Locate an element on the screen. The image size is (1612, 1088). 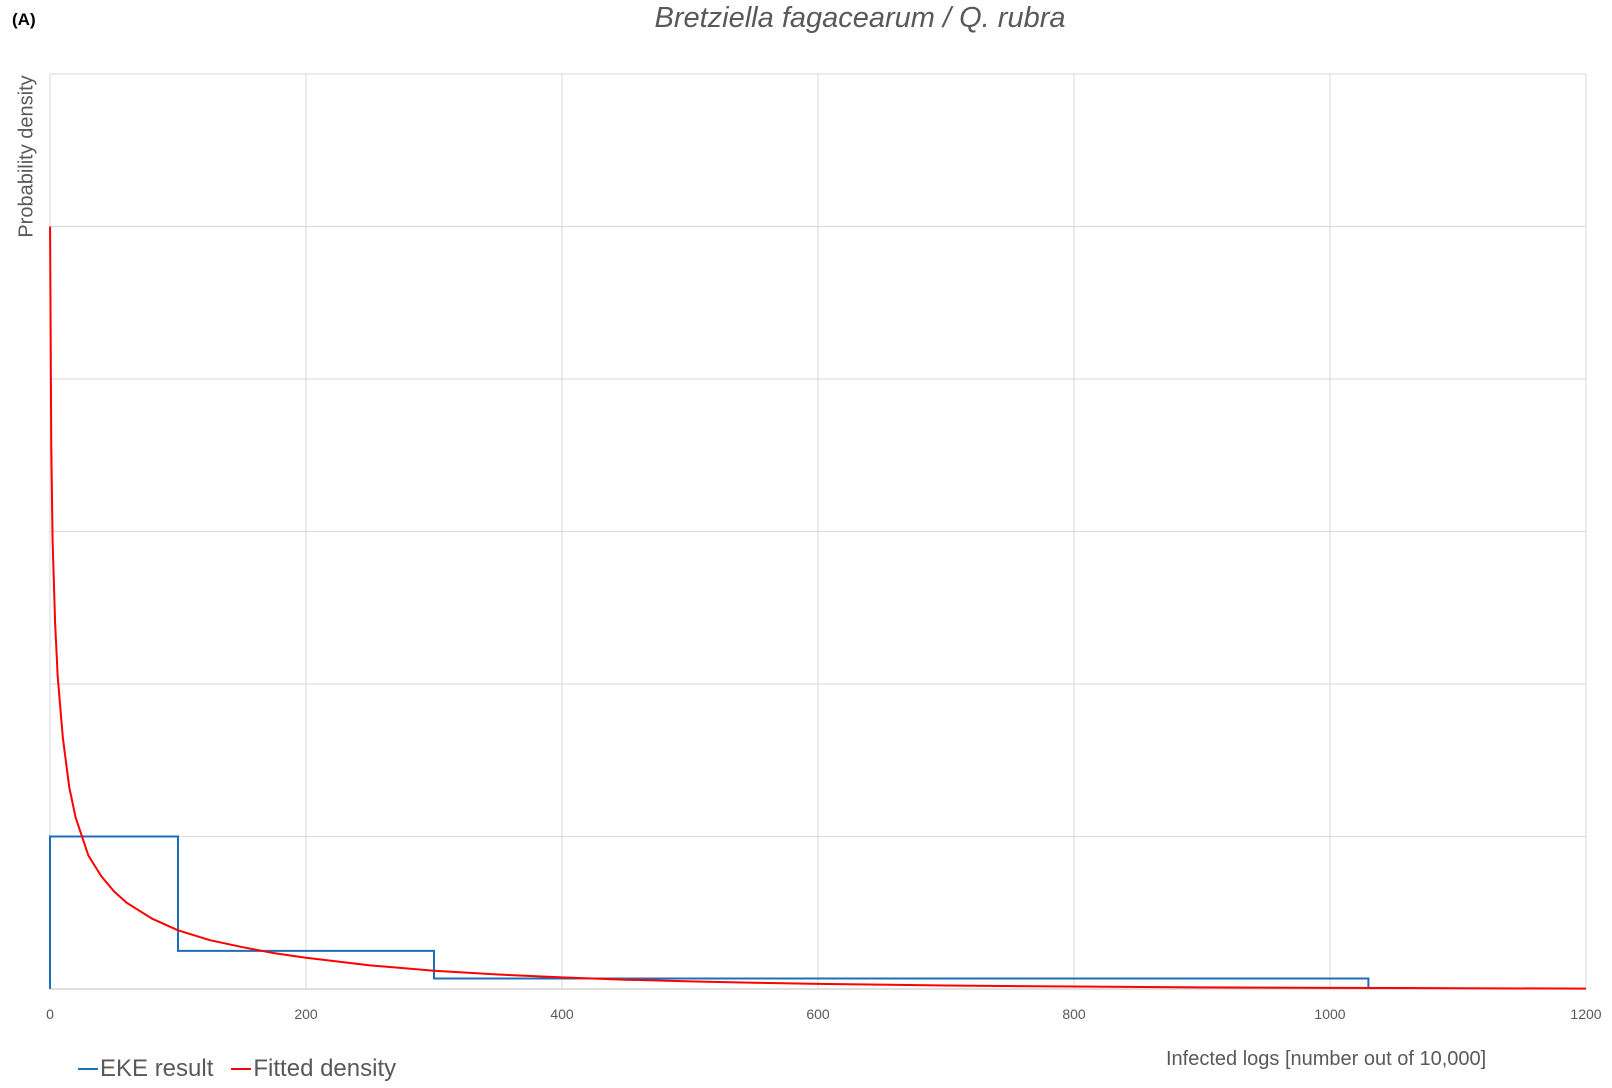
x-axis-label: Infected logs [number out of 10,000] is located at coordinates (1326, 1059).